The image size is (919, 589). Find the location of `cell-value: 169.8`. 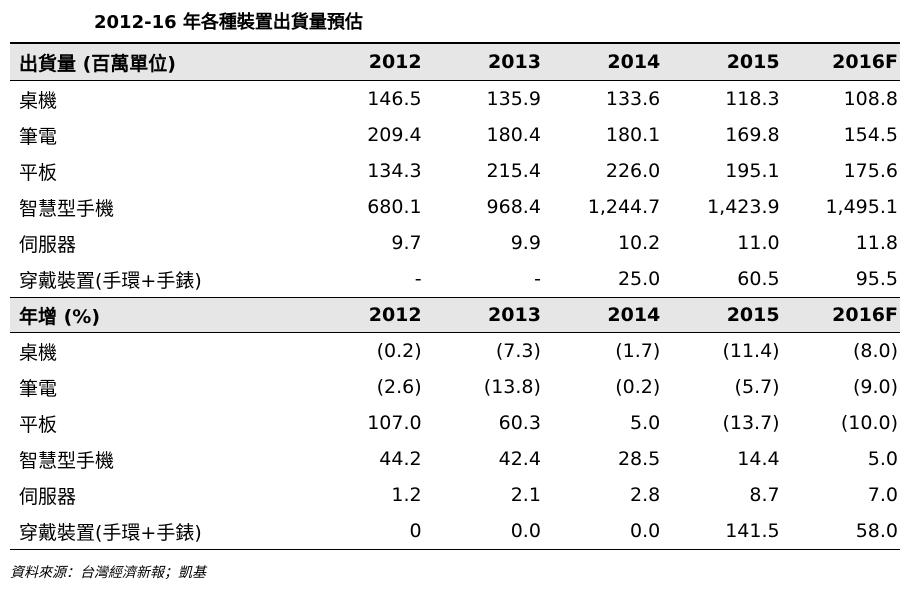

cell-value: 169.8 is located at coordinates (752, 135).